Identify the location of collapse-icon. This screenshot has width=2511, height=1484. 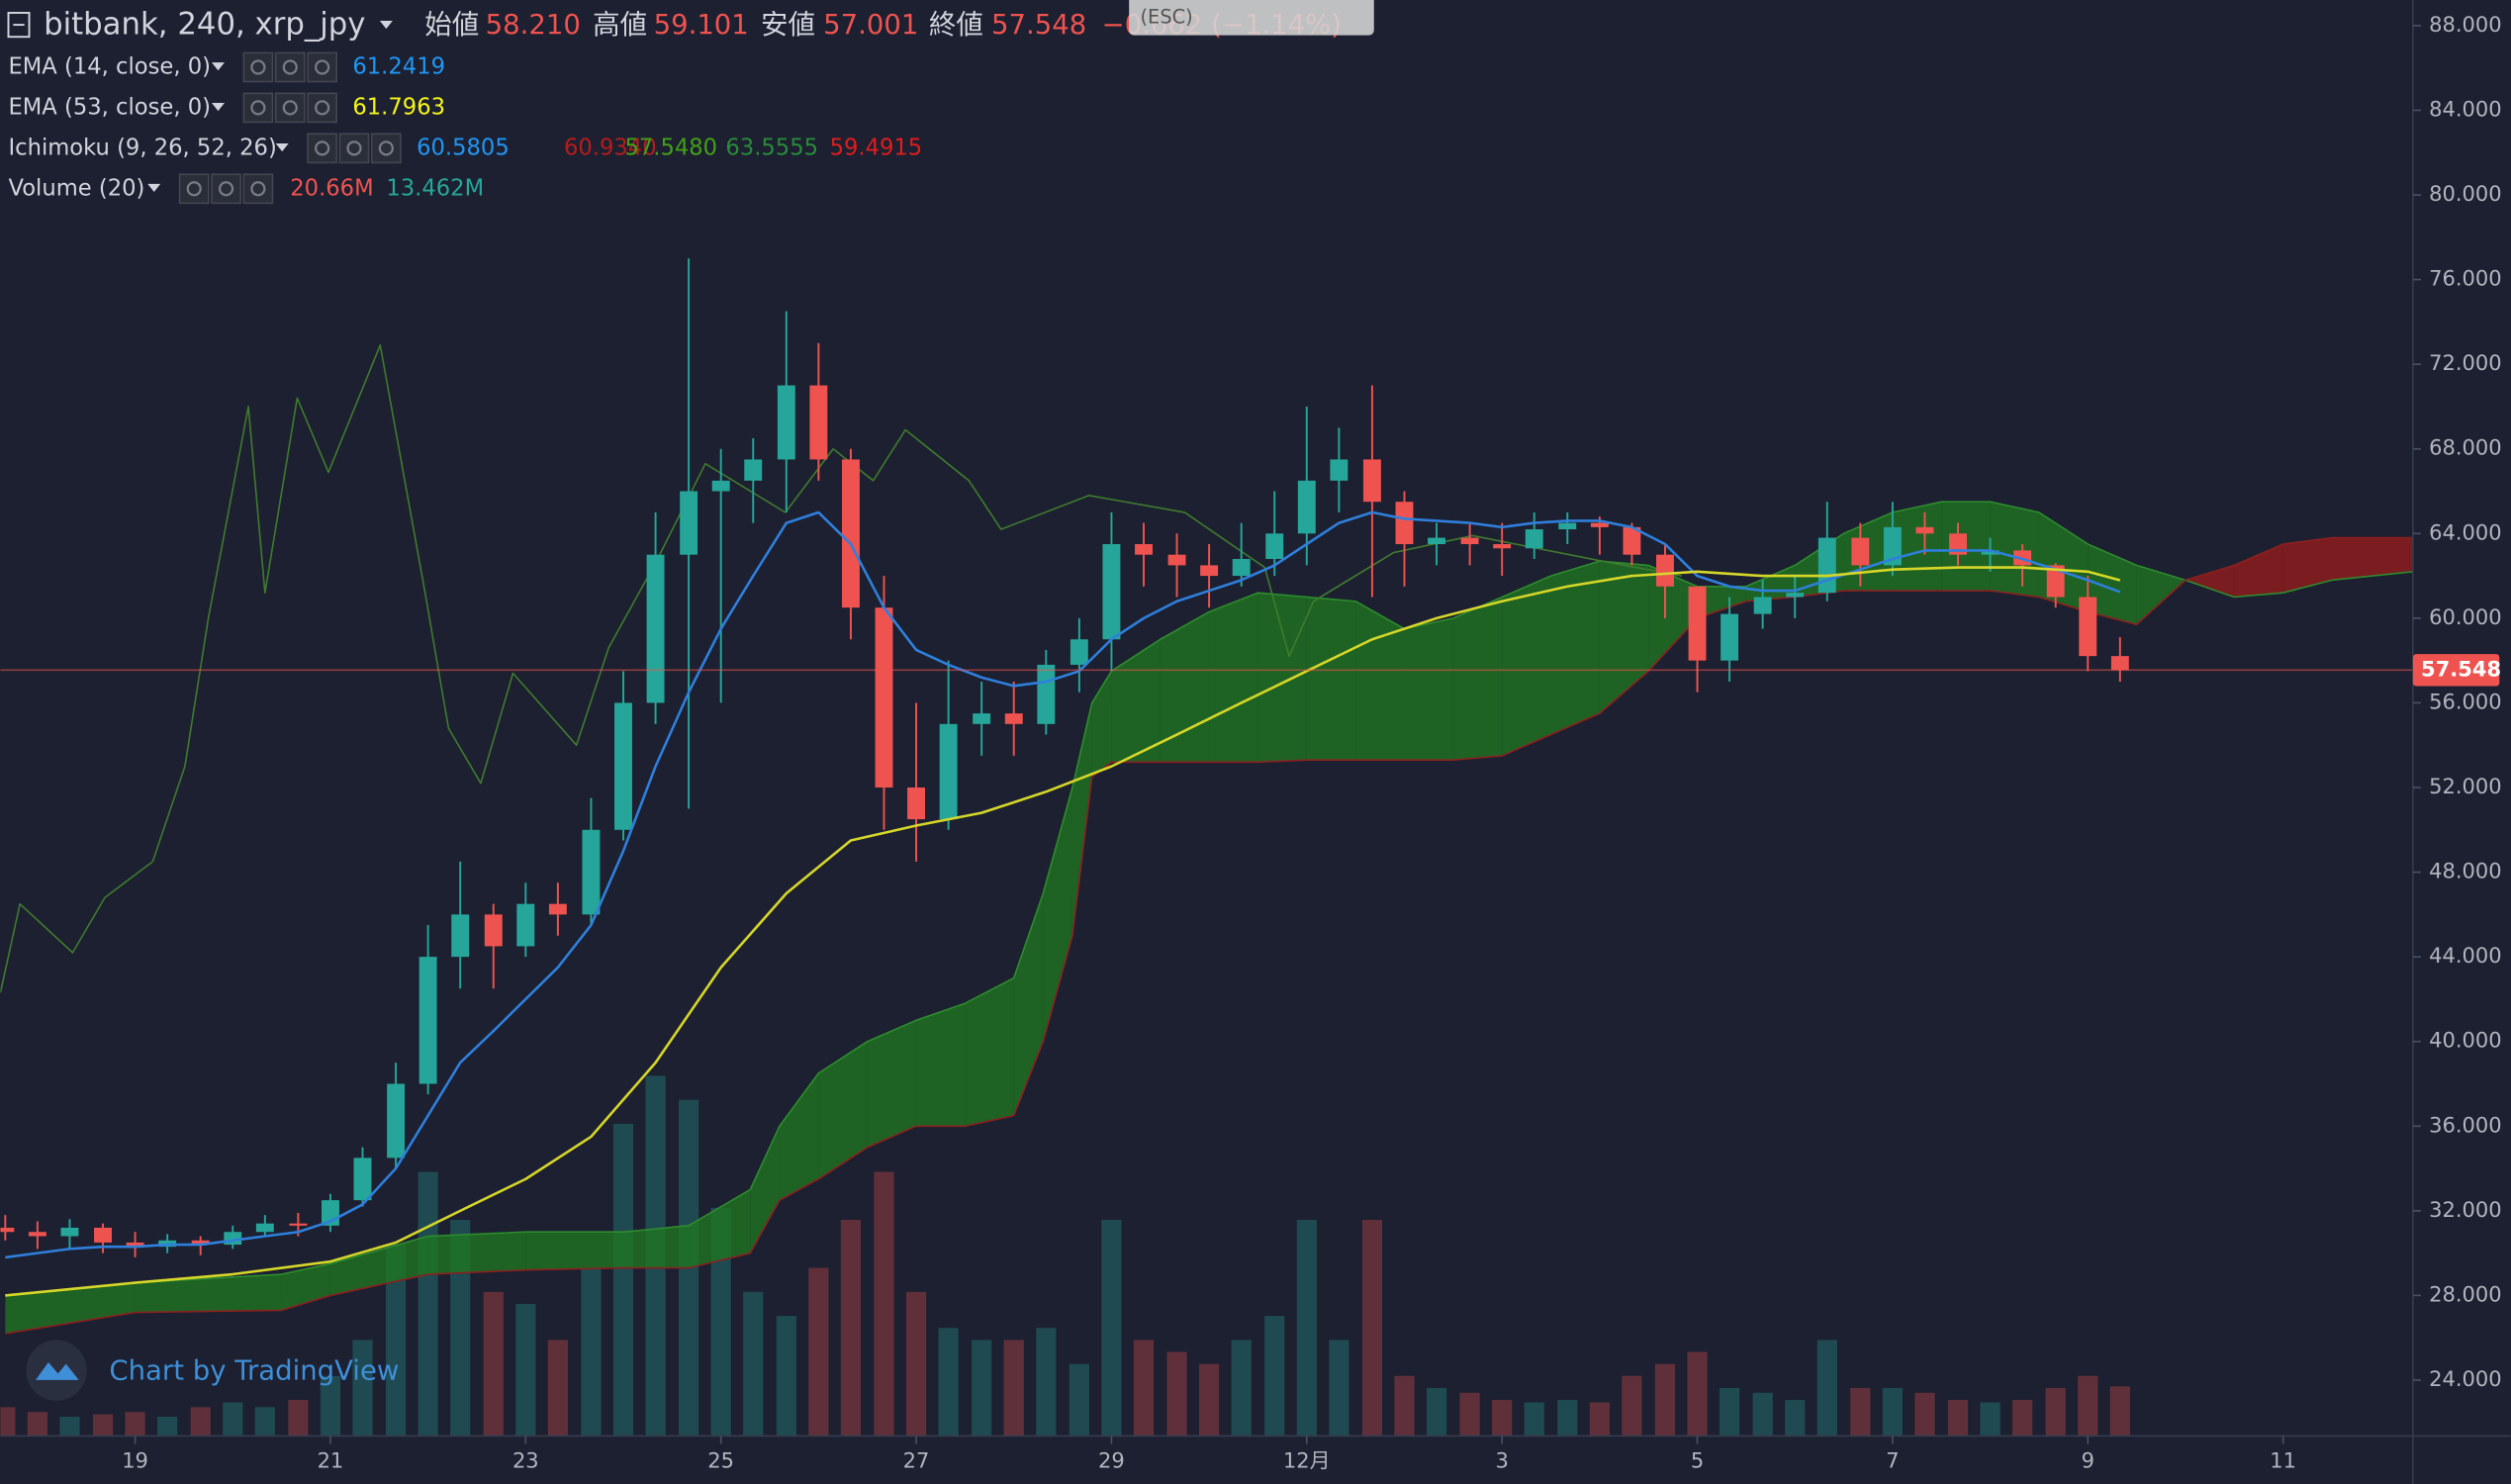
(19, 25).